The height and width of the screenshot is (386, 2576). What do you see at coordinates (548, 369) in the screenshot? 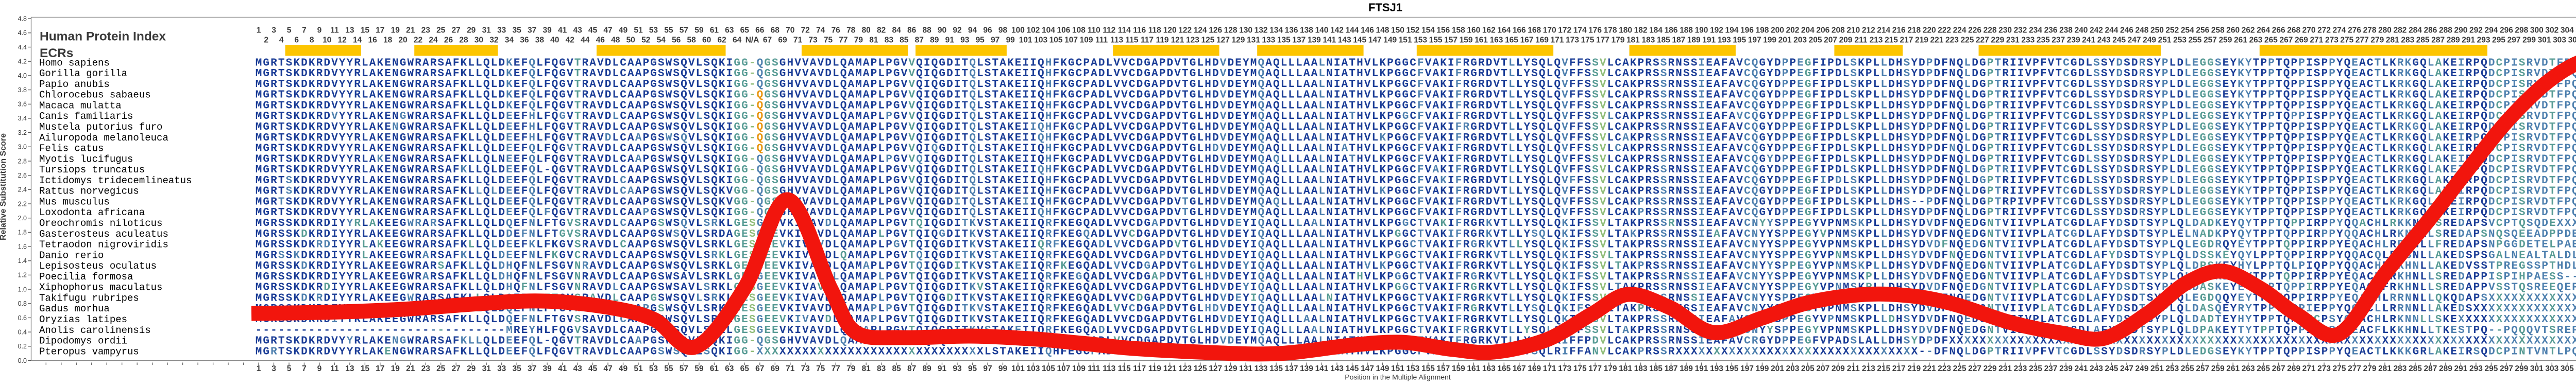
I see `svg-text: 39` at bounding box center [548, 369].